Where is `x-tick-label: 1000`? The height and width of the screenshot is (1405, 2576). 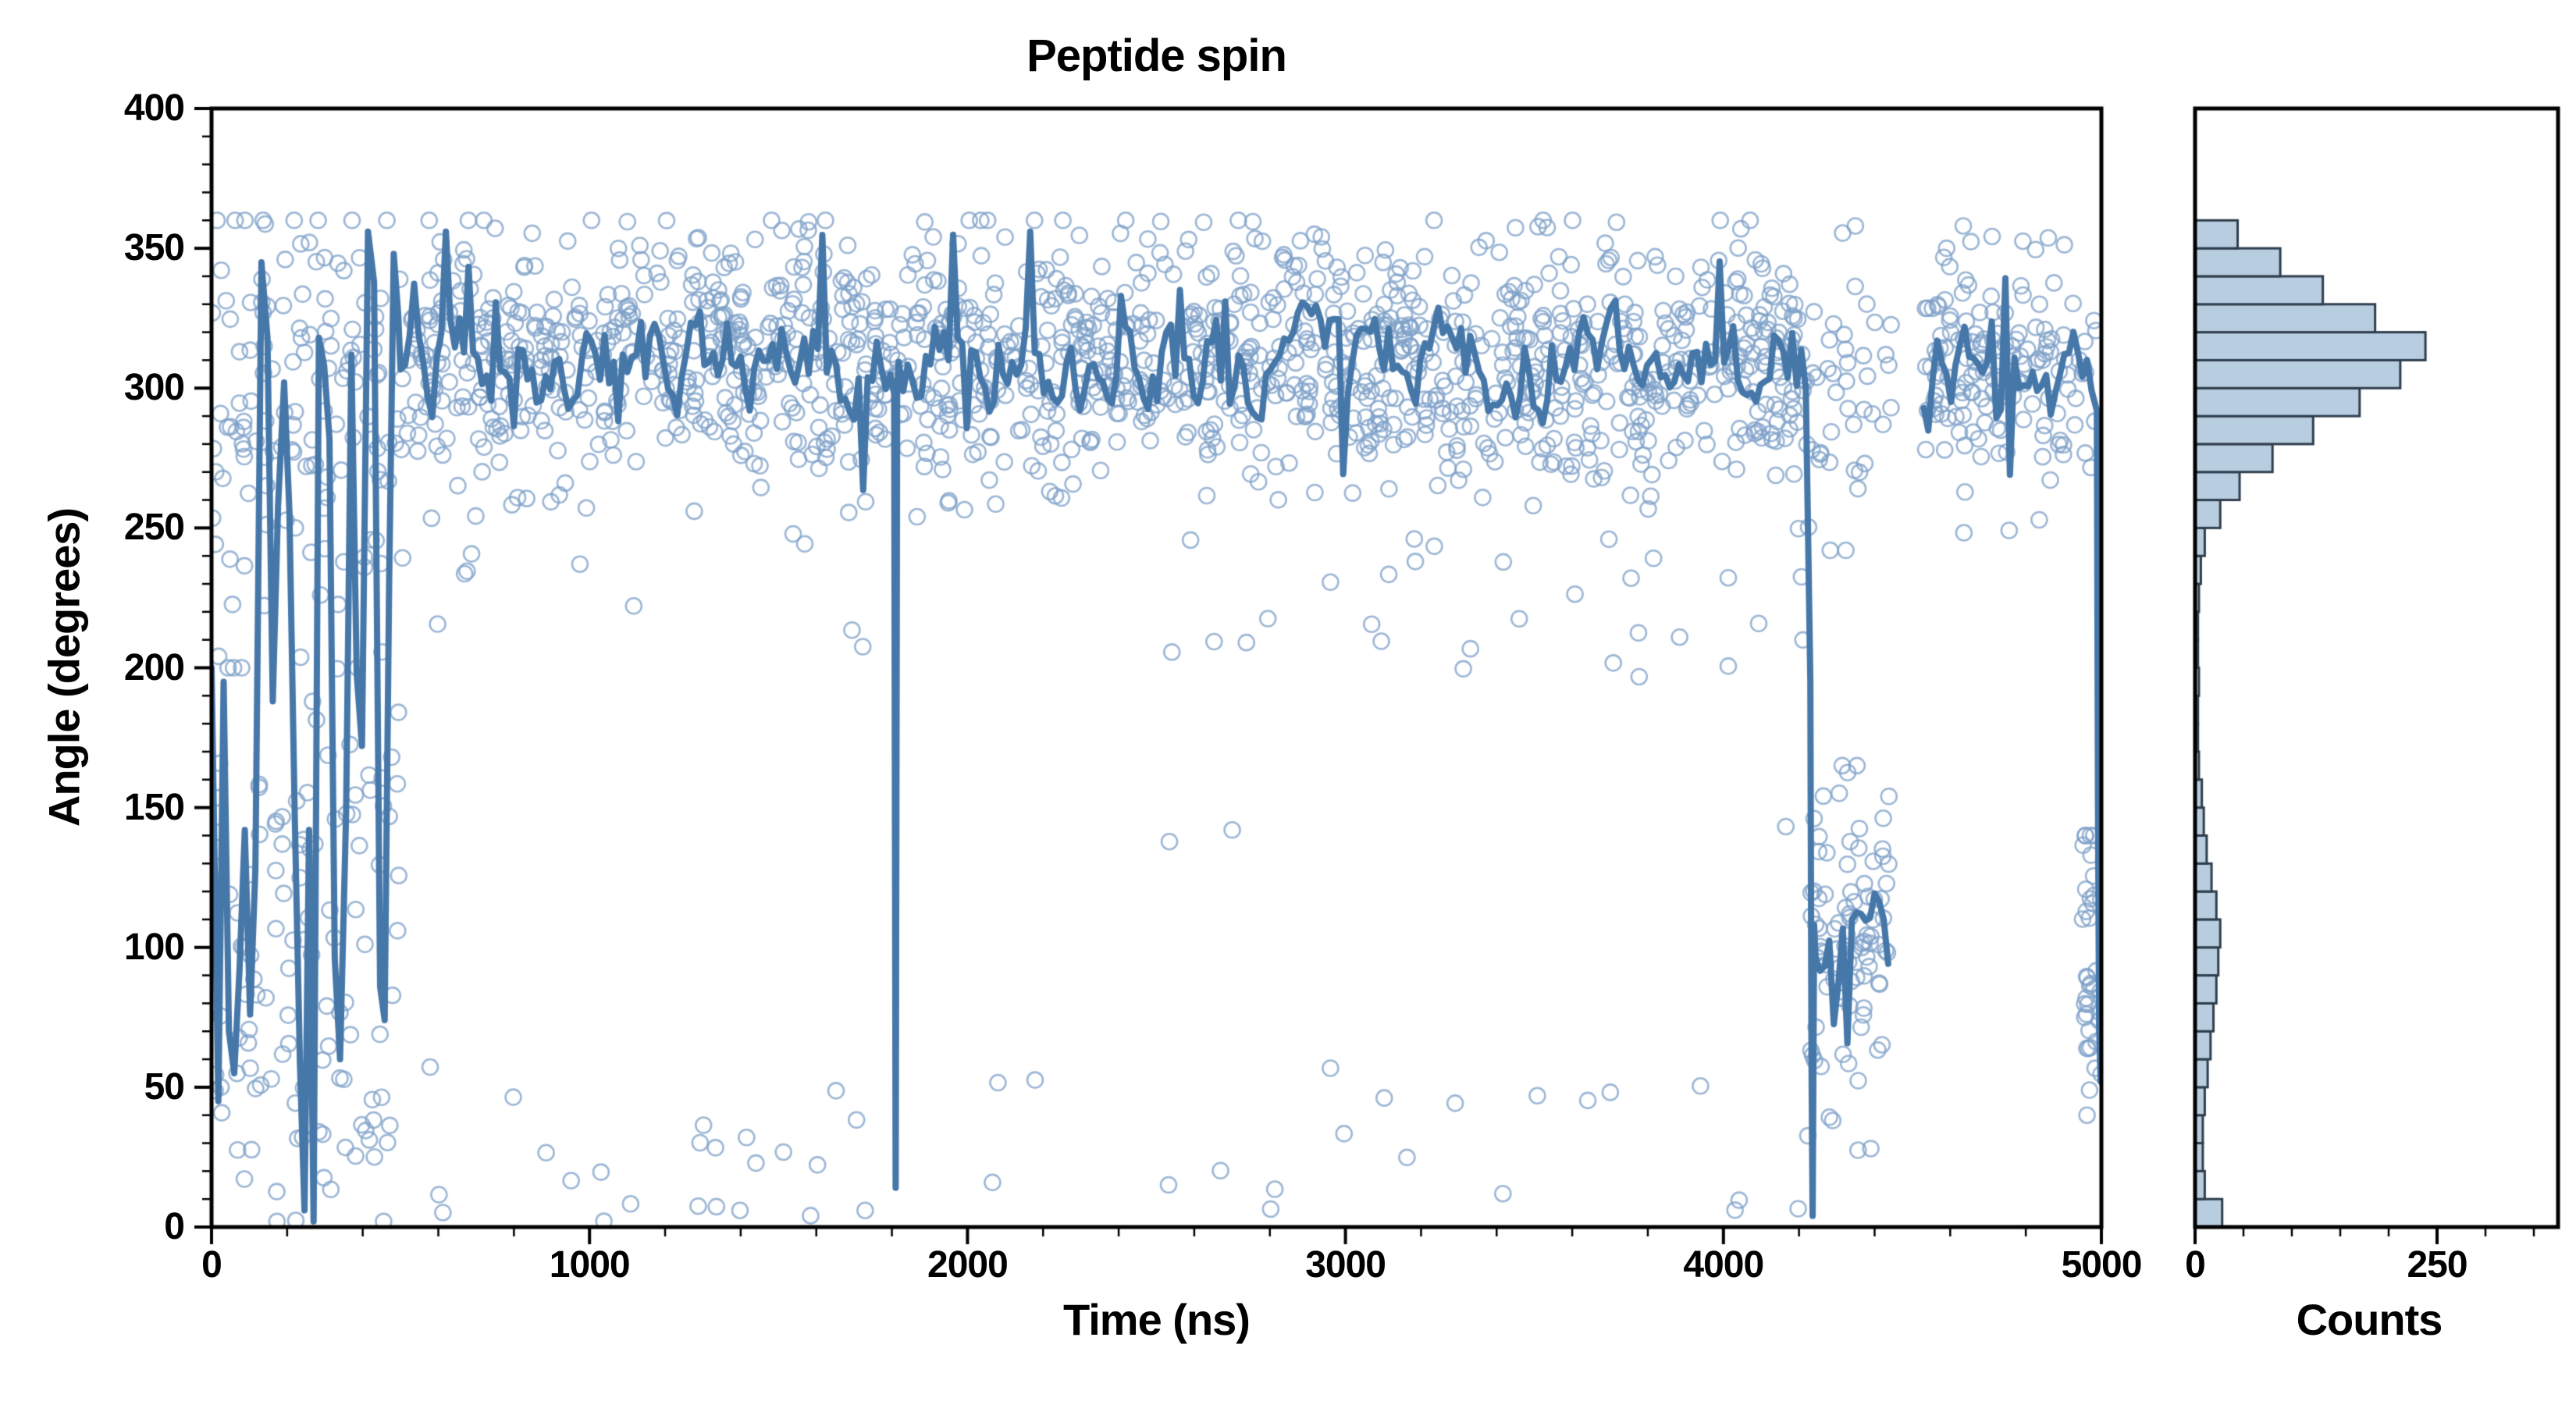 x-tick-label: 1000 is located at coordinates (590, 1265).